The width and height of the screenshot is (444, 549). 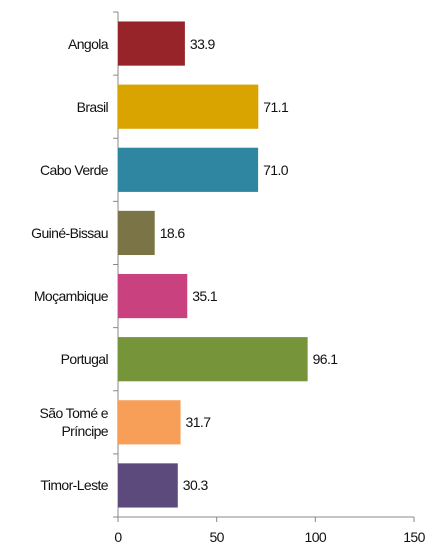 I want to click on y-tick-label: Brasil, so click(x=92, y=106).